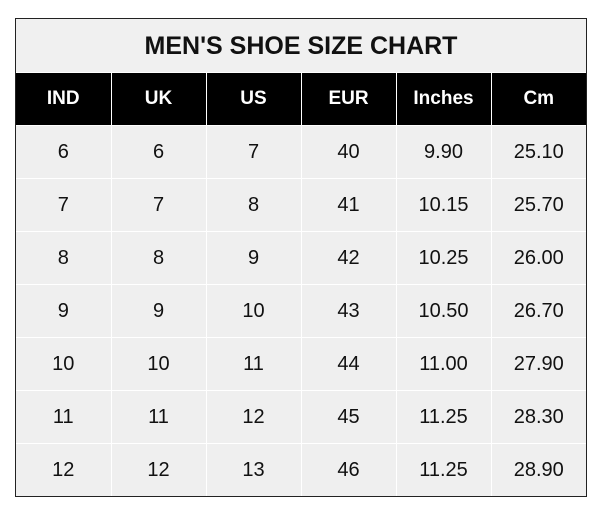 This screenshot has width=605, height=521. I want to click on chart-title: MEN'S SHOE SIZE CHART, so click(301, 46).